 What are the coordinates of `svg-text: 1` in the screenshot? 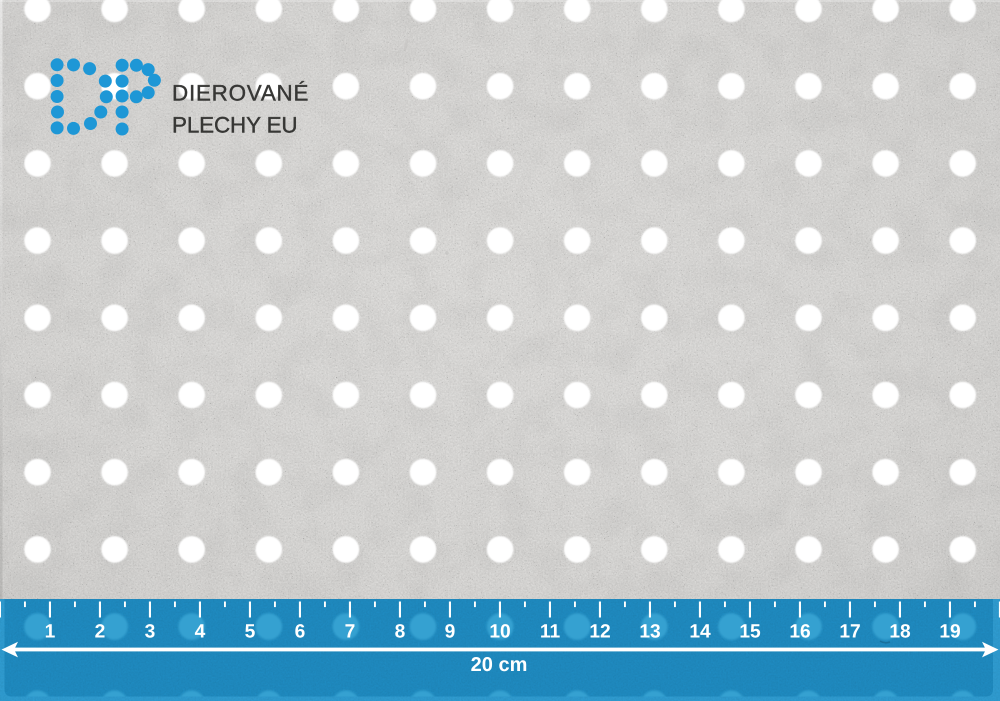 It's located at (50, 632).